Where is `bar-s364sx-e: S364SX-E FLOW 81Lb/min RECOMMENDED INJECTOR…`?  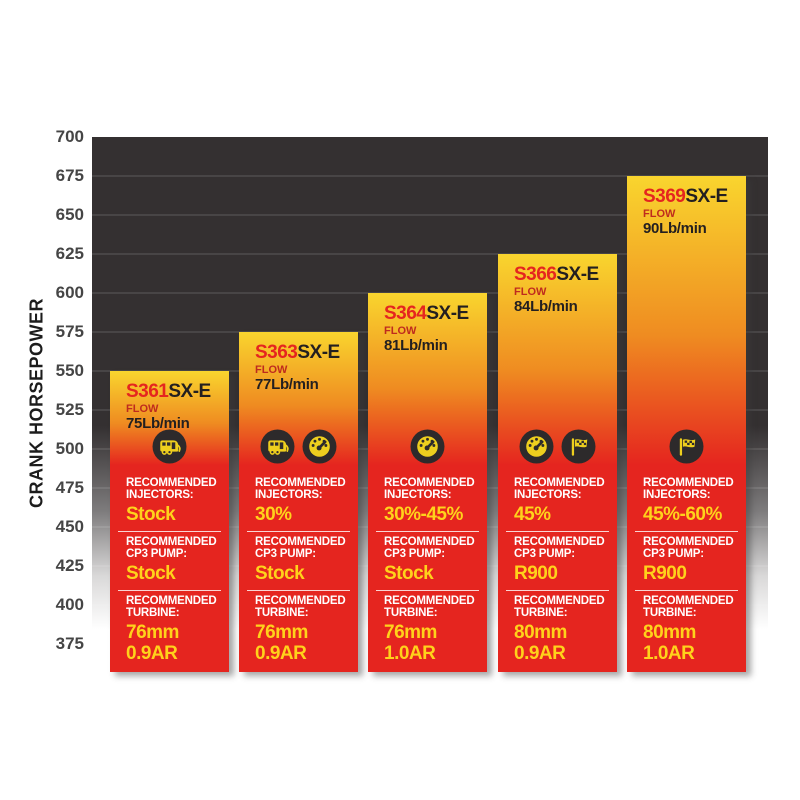
bar-s364sx-e: S364SX-E FLOW 81Lb/min RECOMMENDED INJECTOR… is located at coordinates (427, 482).